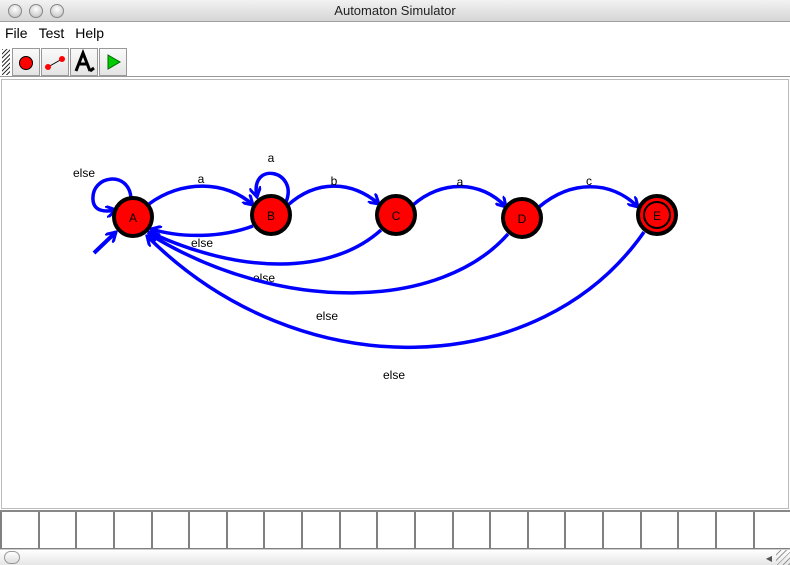 The height and width of the screenshot is (565, 790). What do you see at coordinates (202, 229) in the screenshot?
I see `transition-B-A` at bounding box center [202, 229].